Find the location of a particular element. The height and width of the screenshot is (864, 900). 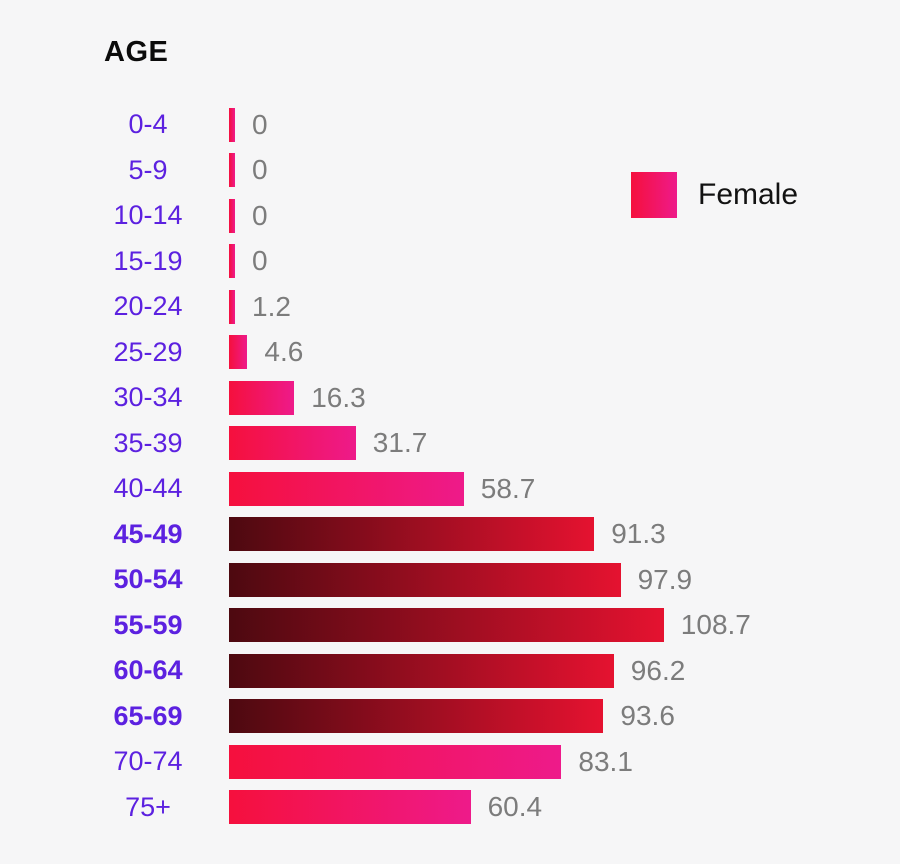

value-label: 96.2 is located at coordinates (658, 670).